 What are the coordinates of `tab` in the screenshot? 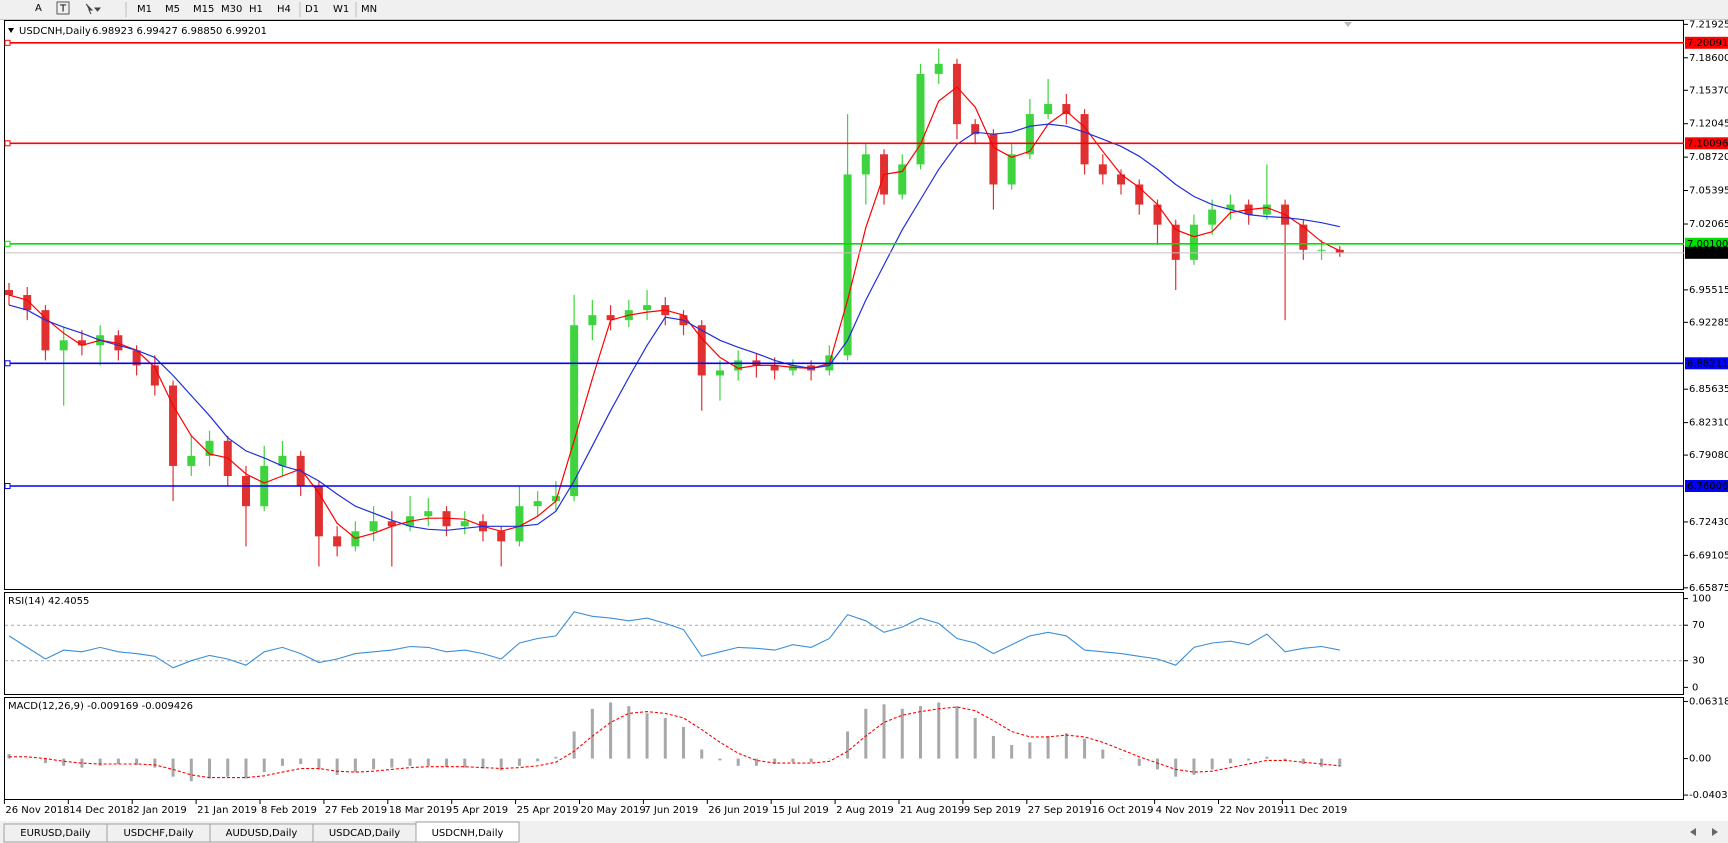 It's located at (467, 832).